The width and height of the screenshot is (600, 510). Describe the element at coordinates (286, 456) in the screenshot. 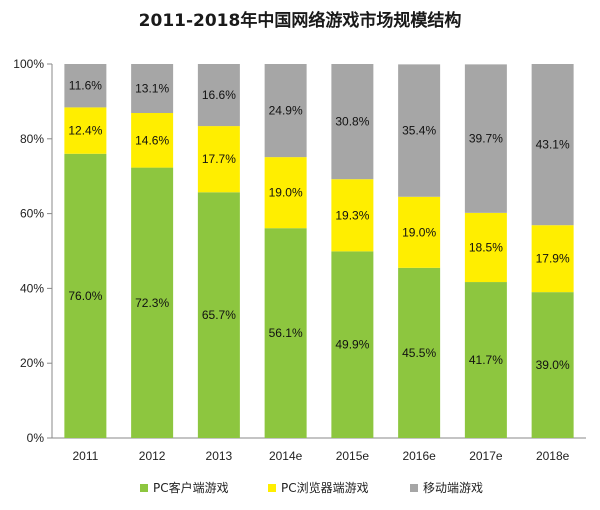

I see `x-tick-label: 2014e` at that location.